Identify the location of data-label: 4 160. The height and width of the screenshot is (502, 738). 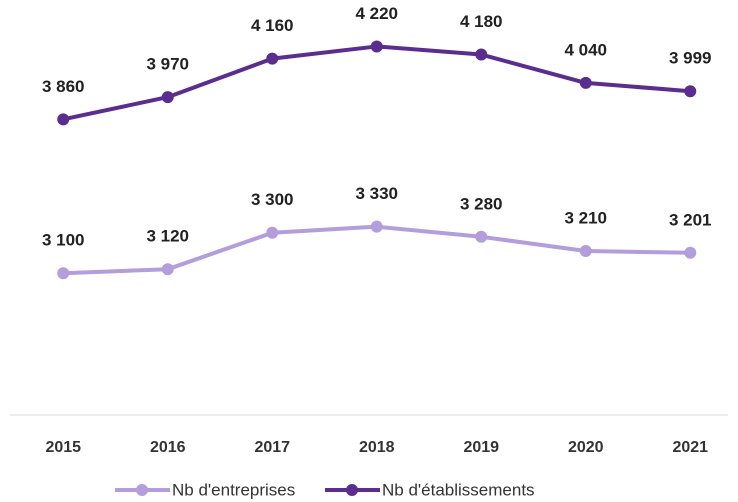
(272, 25).